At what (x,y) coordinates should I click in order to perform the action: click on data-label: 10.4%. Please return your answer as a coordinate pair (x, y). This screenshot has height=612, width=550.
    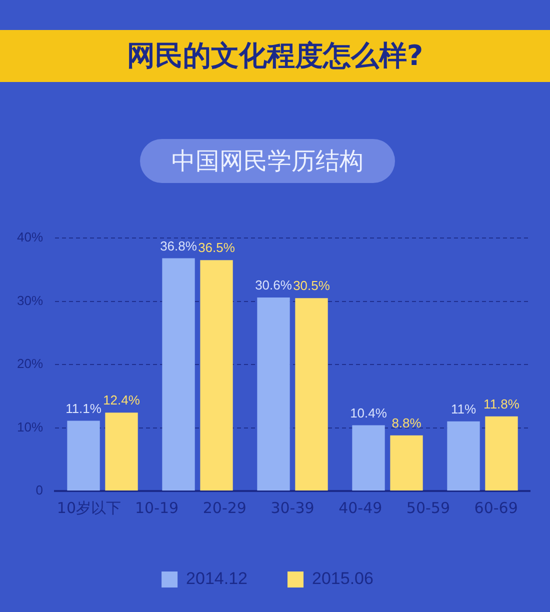
    Looking at the image, I should click on (369, 412).